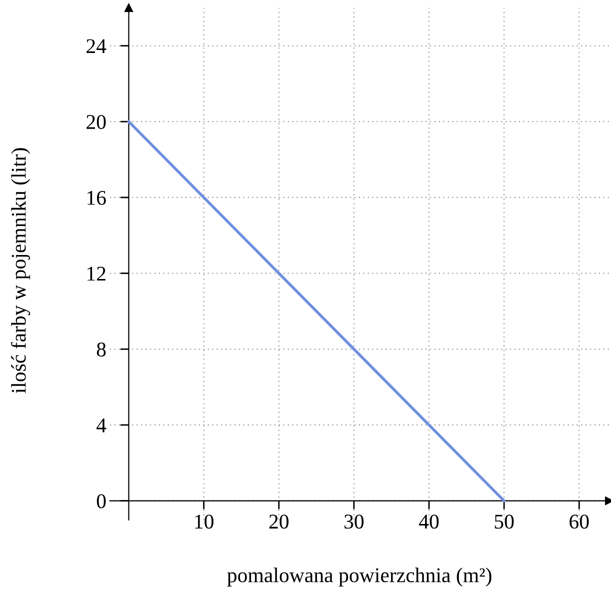  What do you see at coordinates (101, 501) in the screenshot?
I see `y-tick-label: 0` at bounding box center [101, 501].